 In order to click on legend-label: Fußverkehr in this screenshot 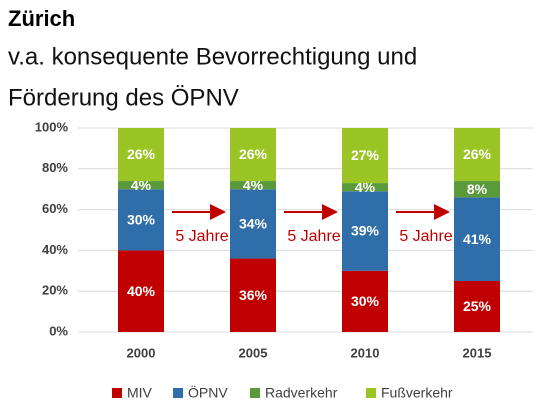, I will do `click(417, 393)`.